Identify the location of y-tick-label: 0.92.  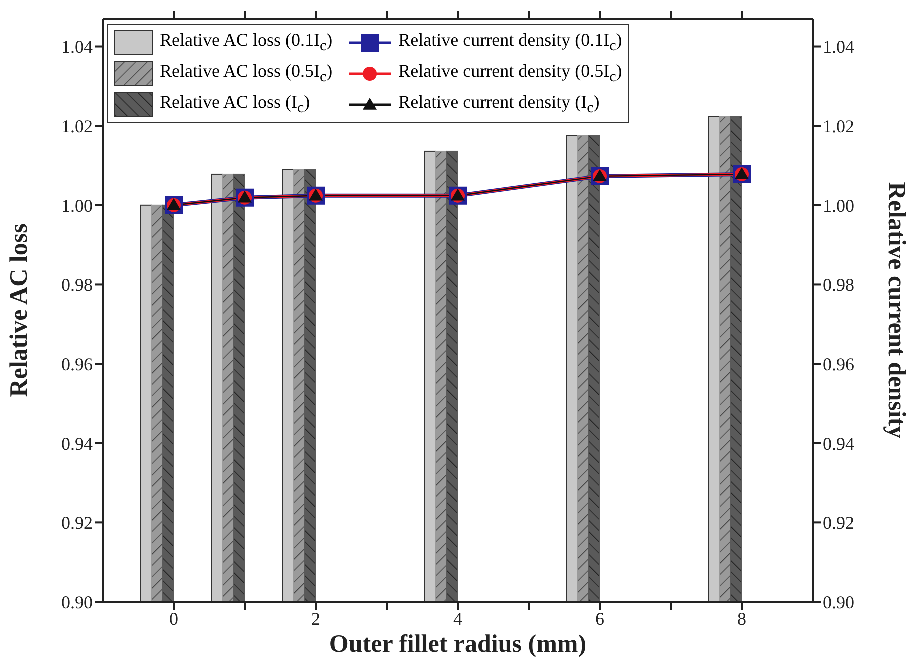
(77, 523).